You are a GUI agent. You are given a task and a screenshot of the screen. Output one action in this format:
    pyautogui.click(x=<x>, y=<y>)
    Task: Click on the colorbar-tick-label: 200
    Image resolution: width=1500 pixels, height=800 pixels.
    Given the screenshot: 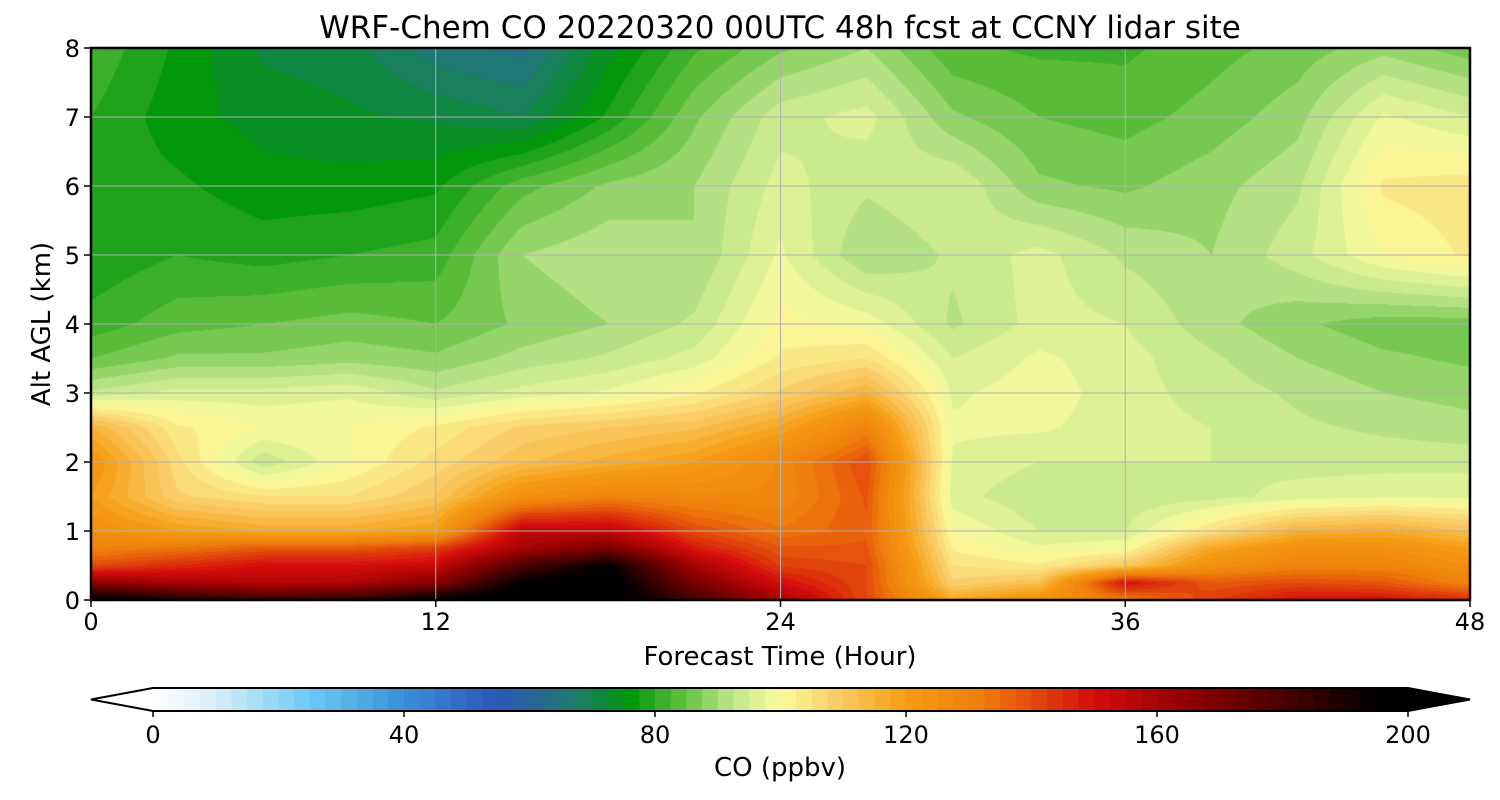 What is the action you would take?
    pyautogui.click(x=1408, y=735)
    